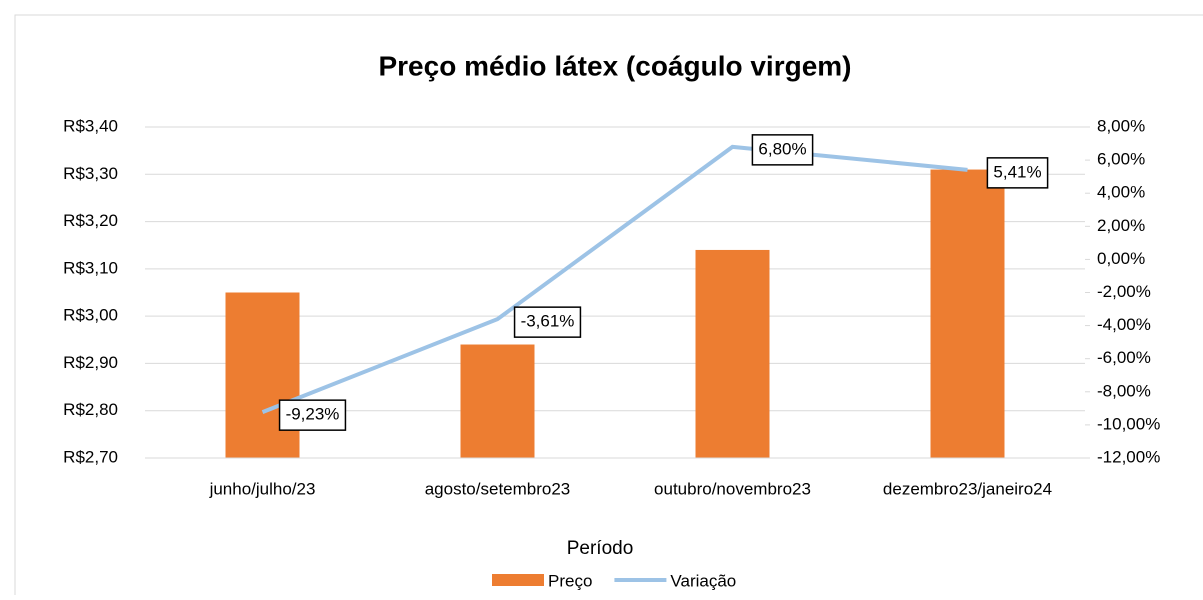 Image resolution: width=1203 pixels, height=600 pixels. I want to click on legend-label: Preço, so click(570, 580).